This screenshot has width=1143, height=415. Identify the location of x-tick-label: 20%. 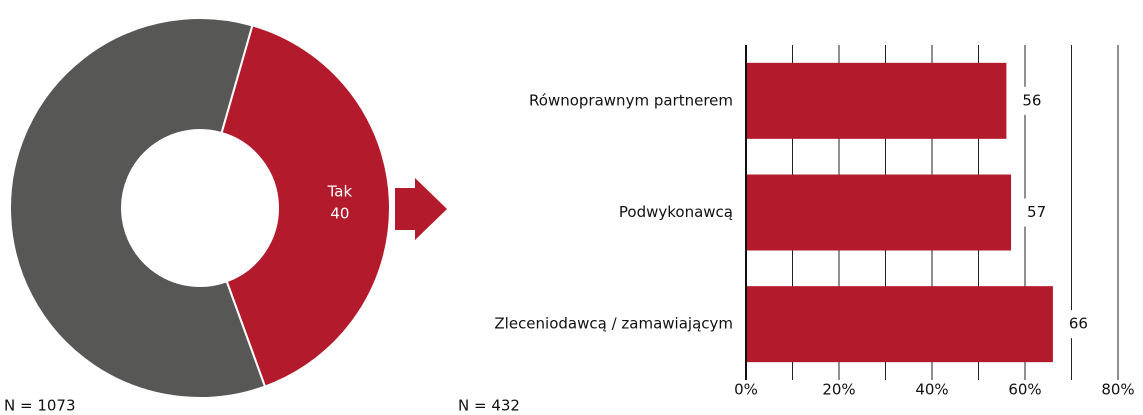
(838, 390).